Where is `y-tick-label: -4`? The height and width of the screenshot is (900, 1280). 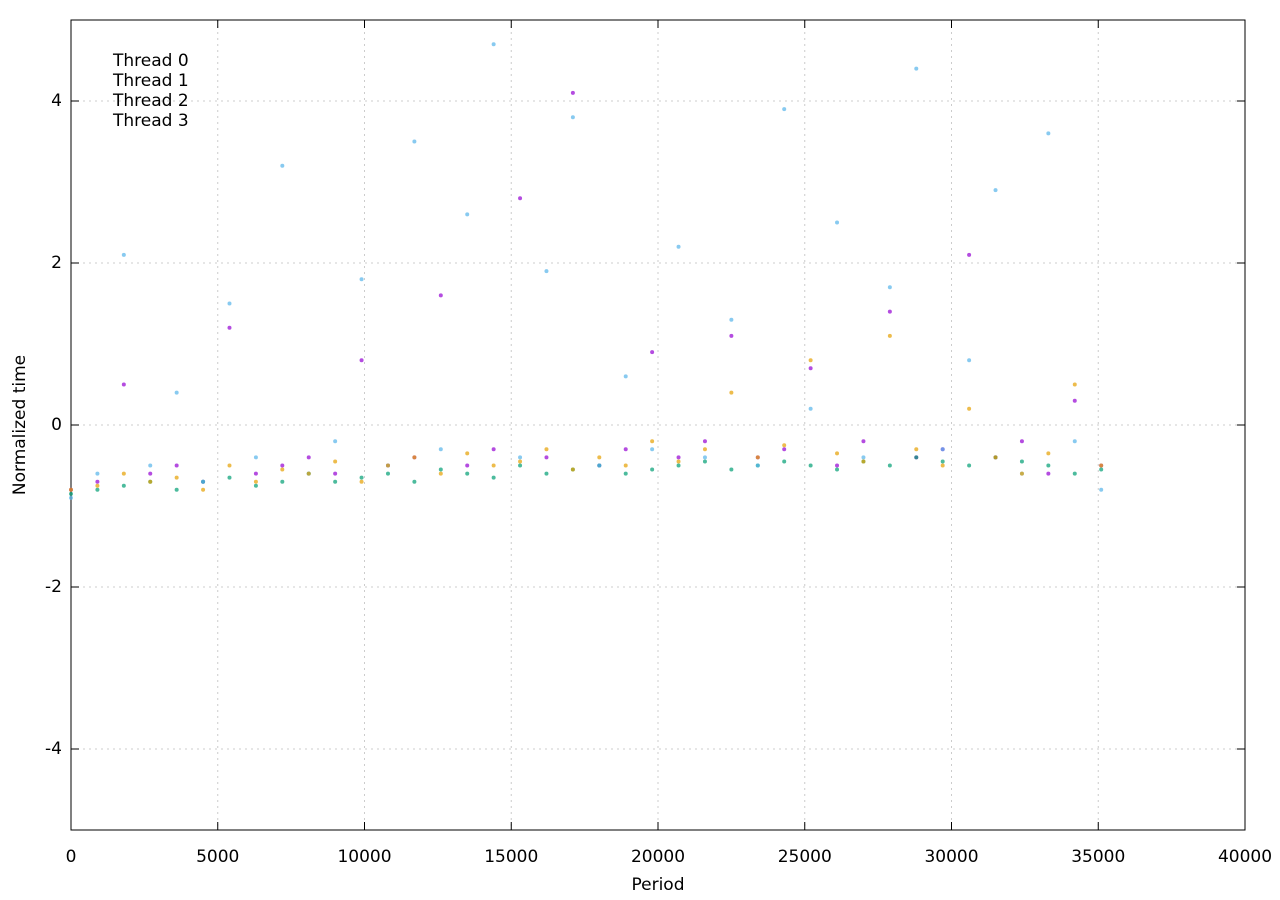 y-tick-label: -4 is located at coordinates (53, 749).